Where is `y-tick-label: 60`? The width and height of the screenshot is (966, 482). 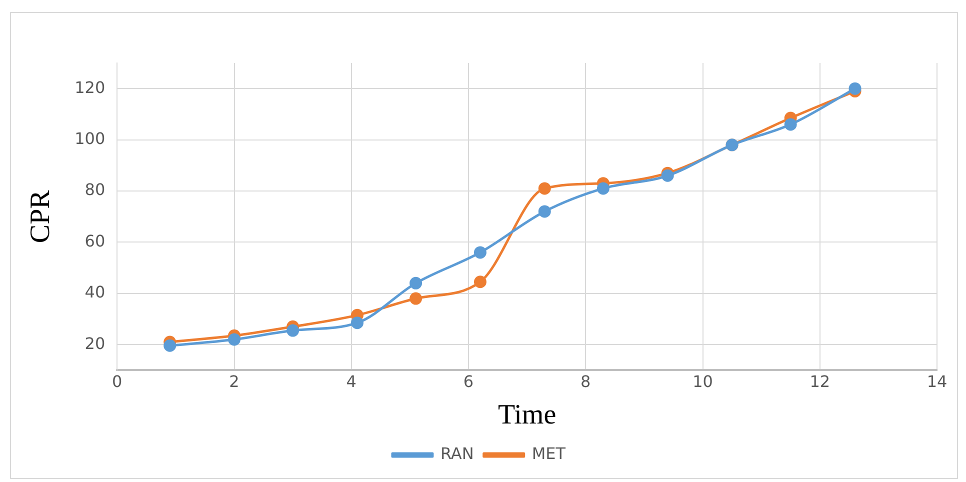
y-tick-label: 60 is located at coordinates (95, 240).